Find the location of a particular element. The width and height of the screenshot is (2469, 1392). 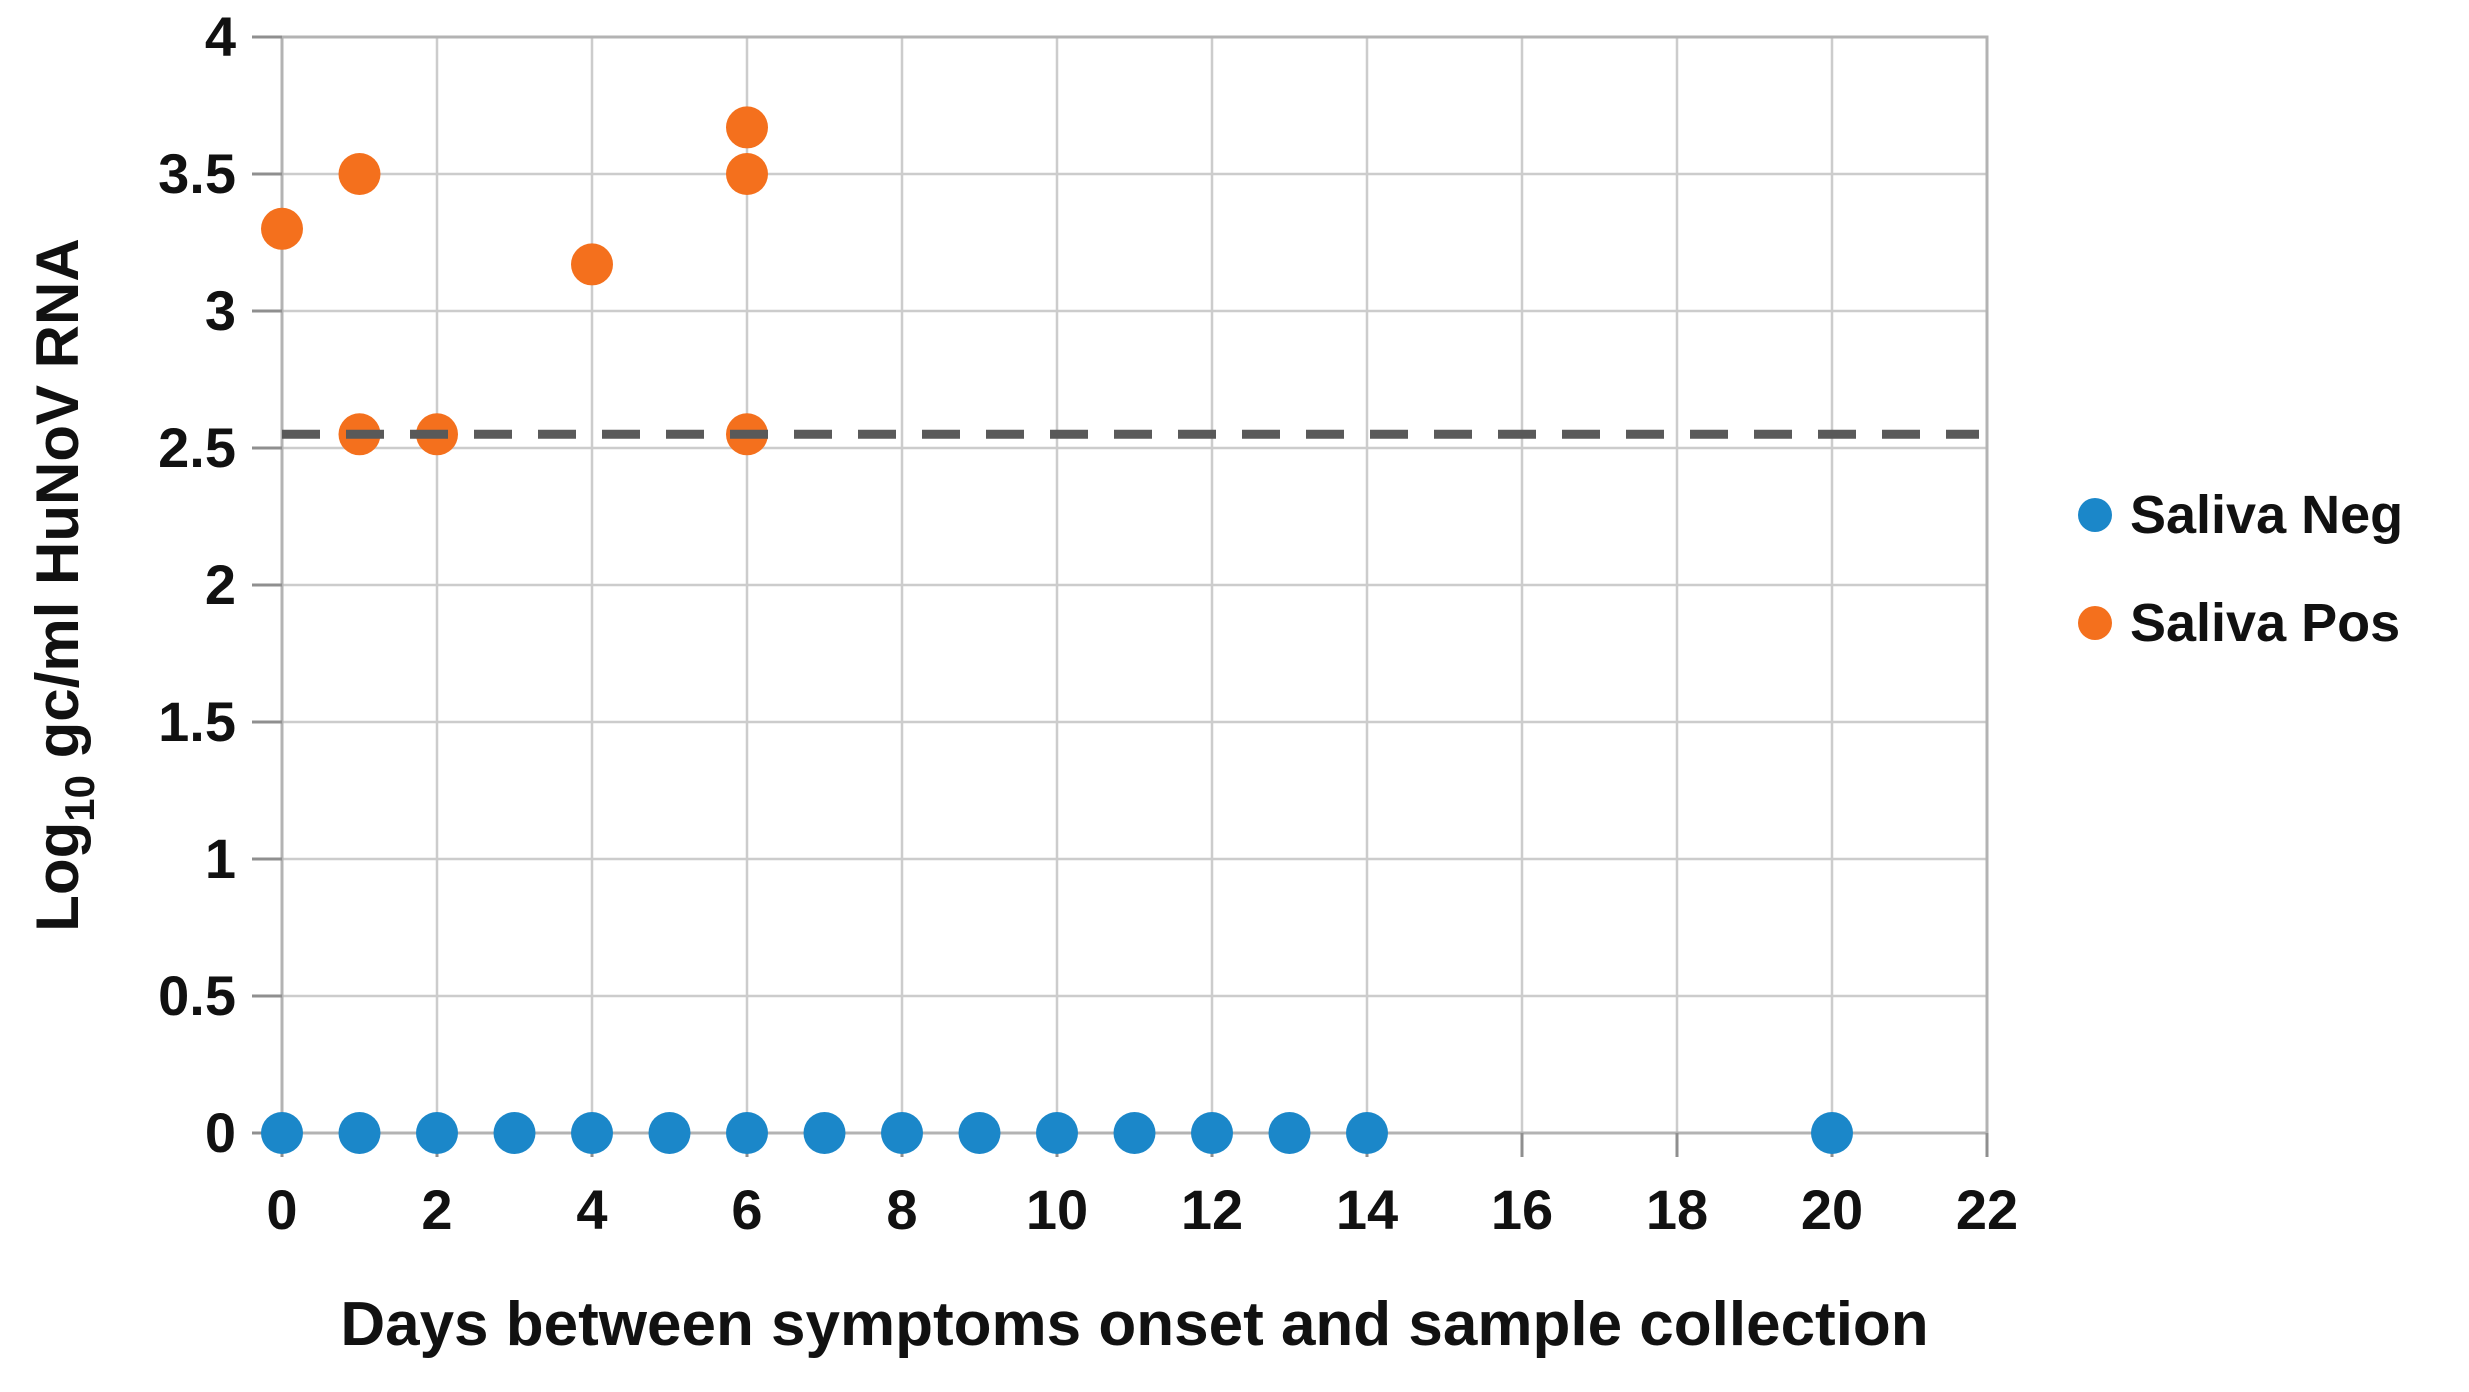

x-tick-label: 10 is located at coordinates (1057, 1209).